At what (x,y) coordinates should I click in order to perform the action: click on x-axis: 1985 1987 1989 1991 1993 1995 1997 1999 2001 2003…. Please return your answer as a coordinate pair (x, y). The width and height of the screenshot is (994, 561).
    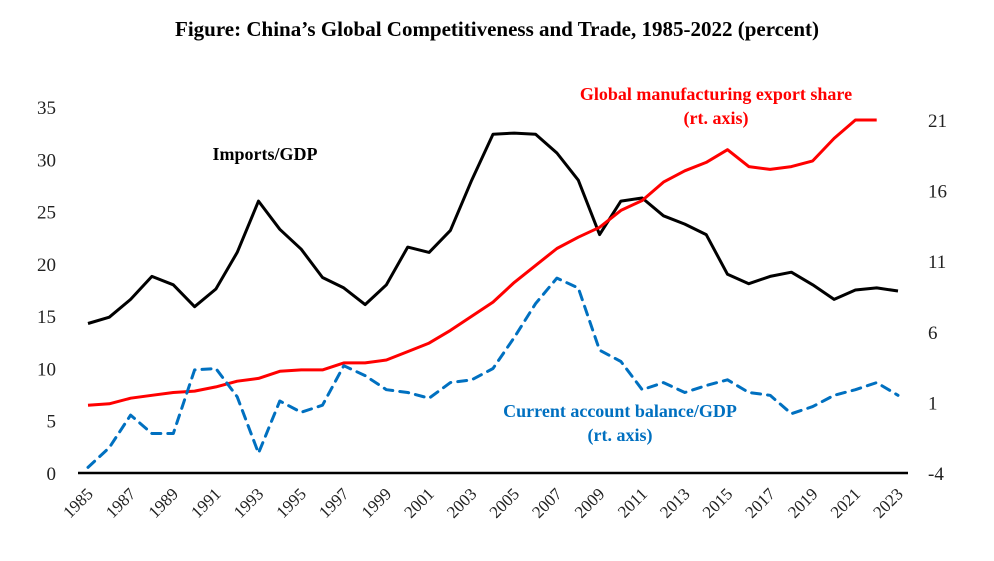
    Looking at the image, I should click on (483, 496).